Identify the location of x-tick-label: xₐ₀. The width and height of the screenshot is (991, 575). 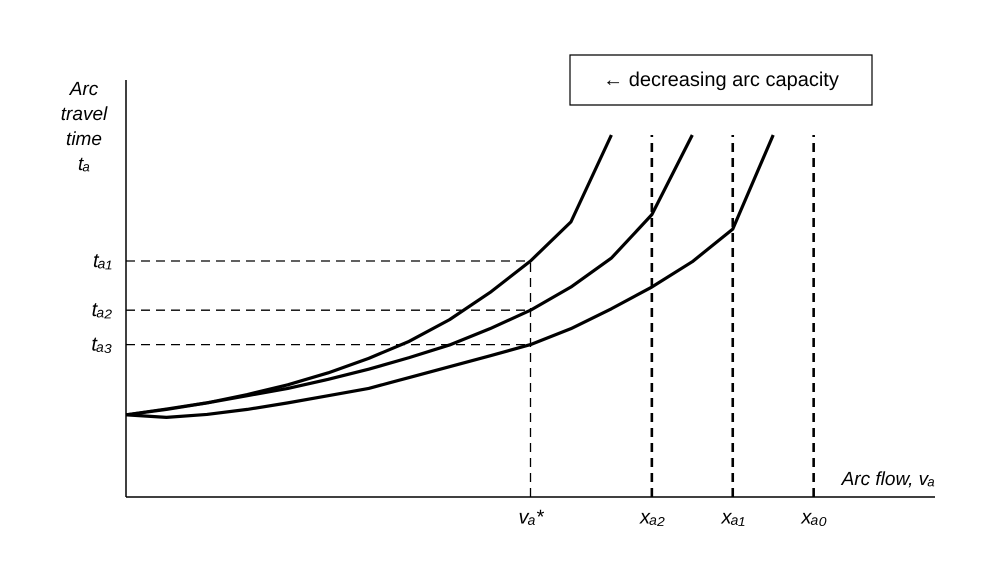
(813, 517).